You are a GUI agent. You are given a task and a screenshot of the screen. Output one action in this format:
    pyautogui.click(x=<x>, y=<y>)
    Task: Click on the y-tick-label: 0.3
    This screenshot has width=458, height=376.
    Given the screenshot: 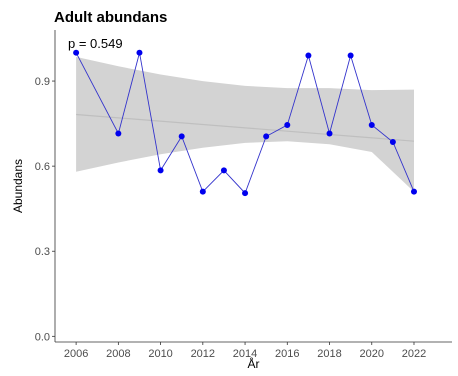 What is the action you would take?
    pyautogui.click(x=42, y=252)
    